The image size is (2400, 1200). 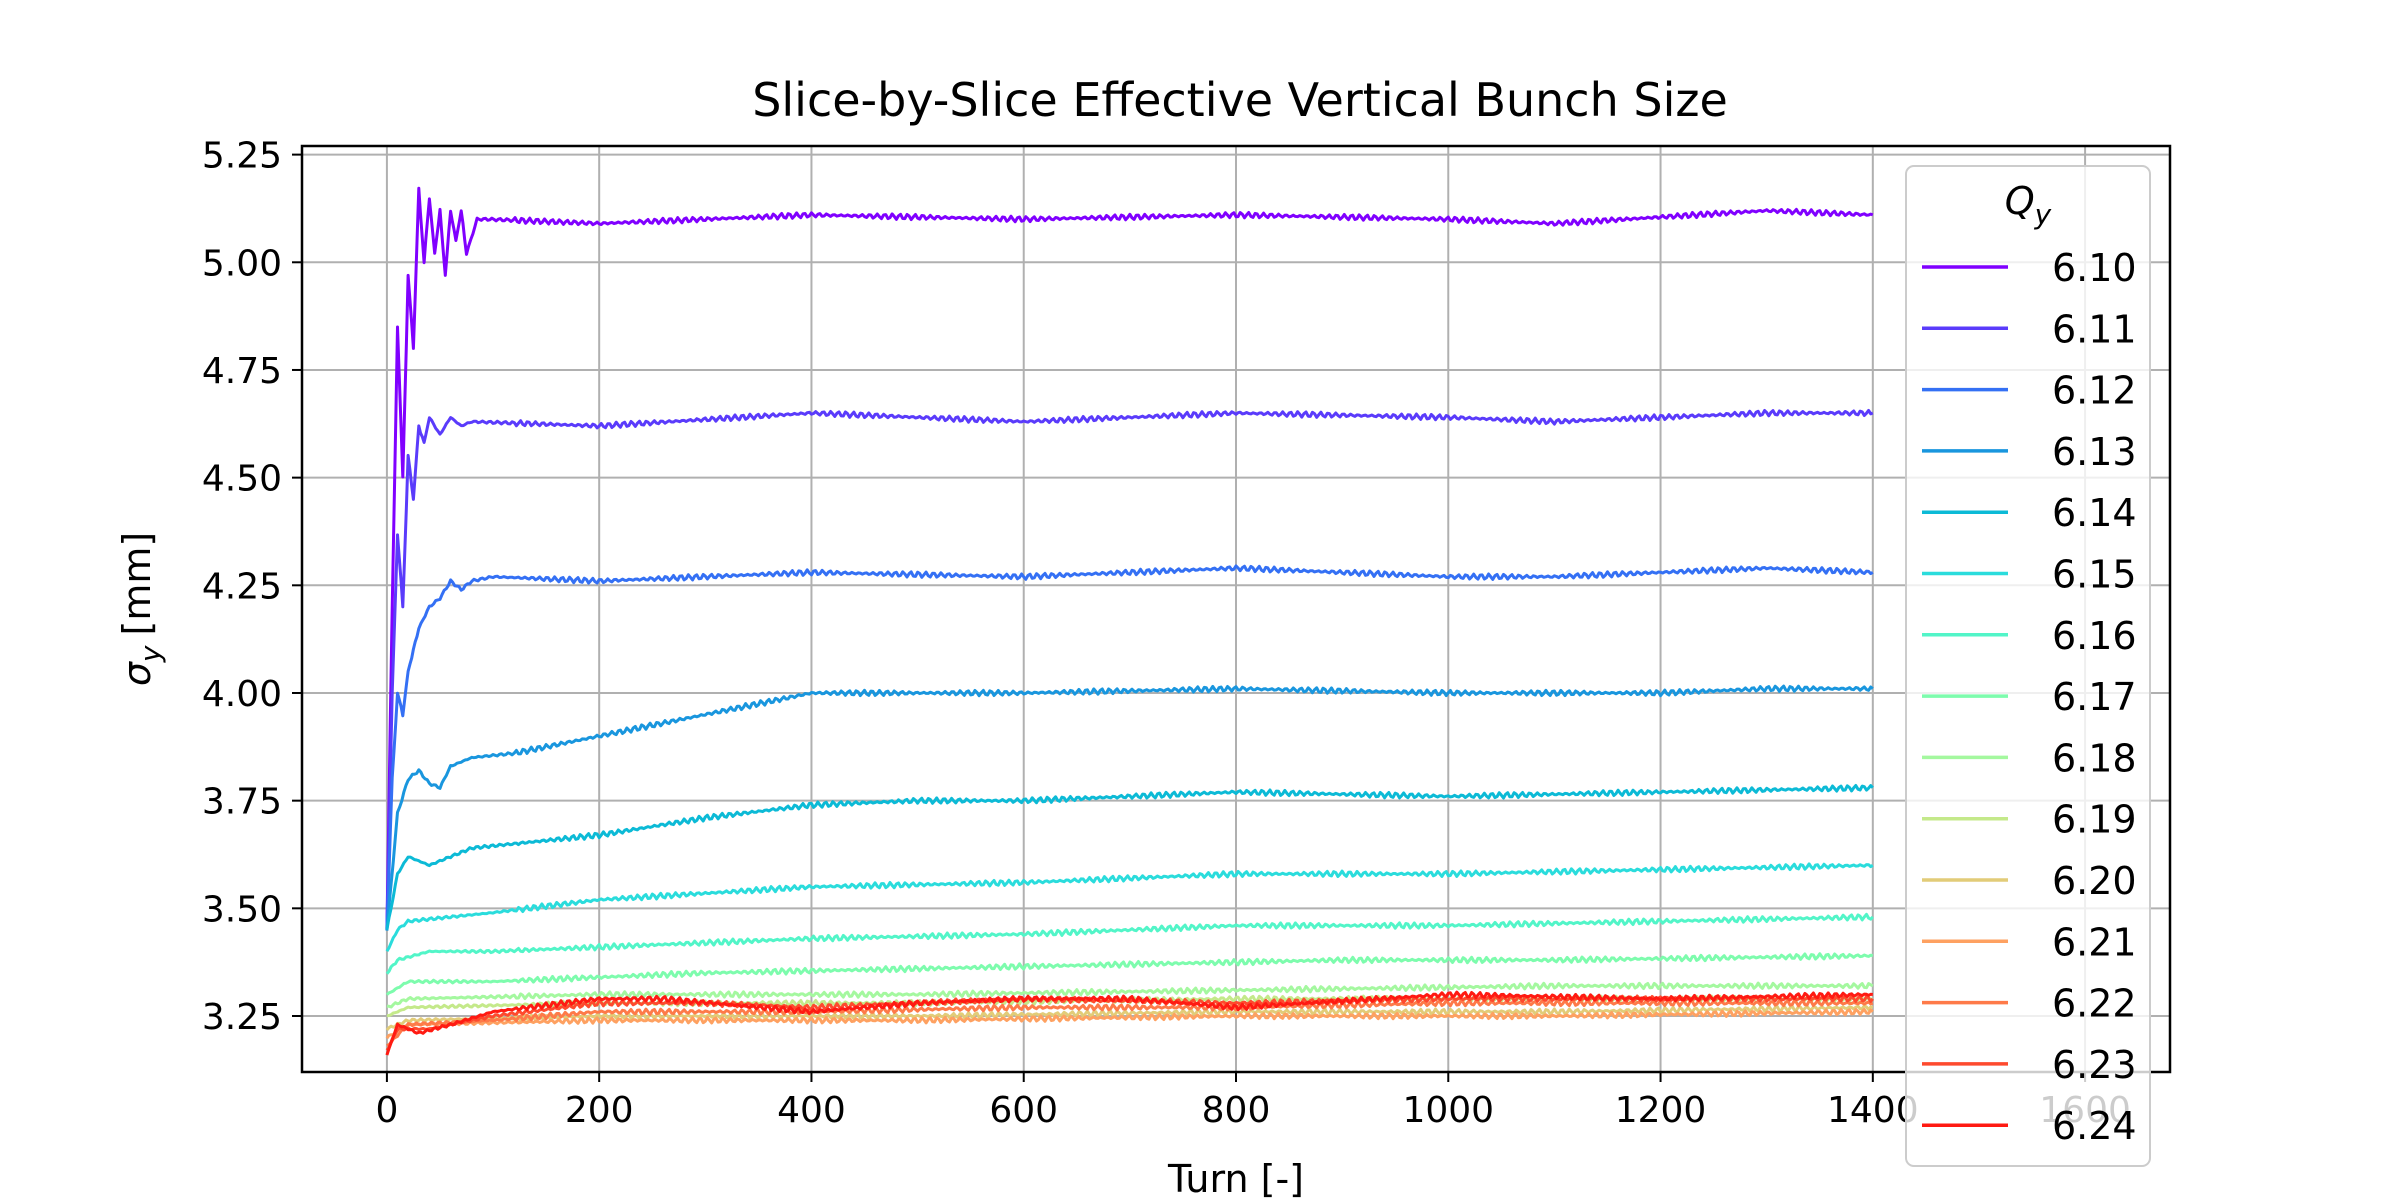 What do you see at coordinates (2020, 201) in the screenshot?
I see `legend-title-symbol: Q` at bounding box center [2020, 201].